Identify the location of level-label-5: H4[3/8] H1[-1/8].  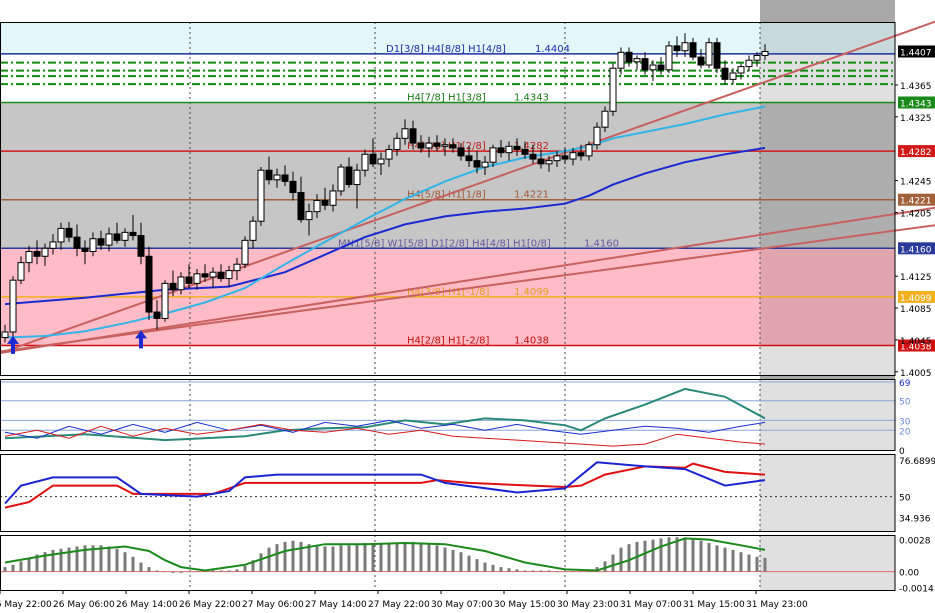
(448, 292).